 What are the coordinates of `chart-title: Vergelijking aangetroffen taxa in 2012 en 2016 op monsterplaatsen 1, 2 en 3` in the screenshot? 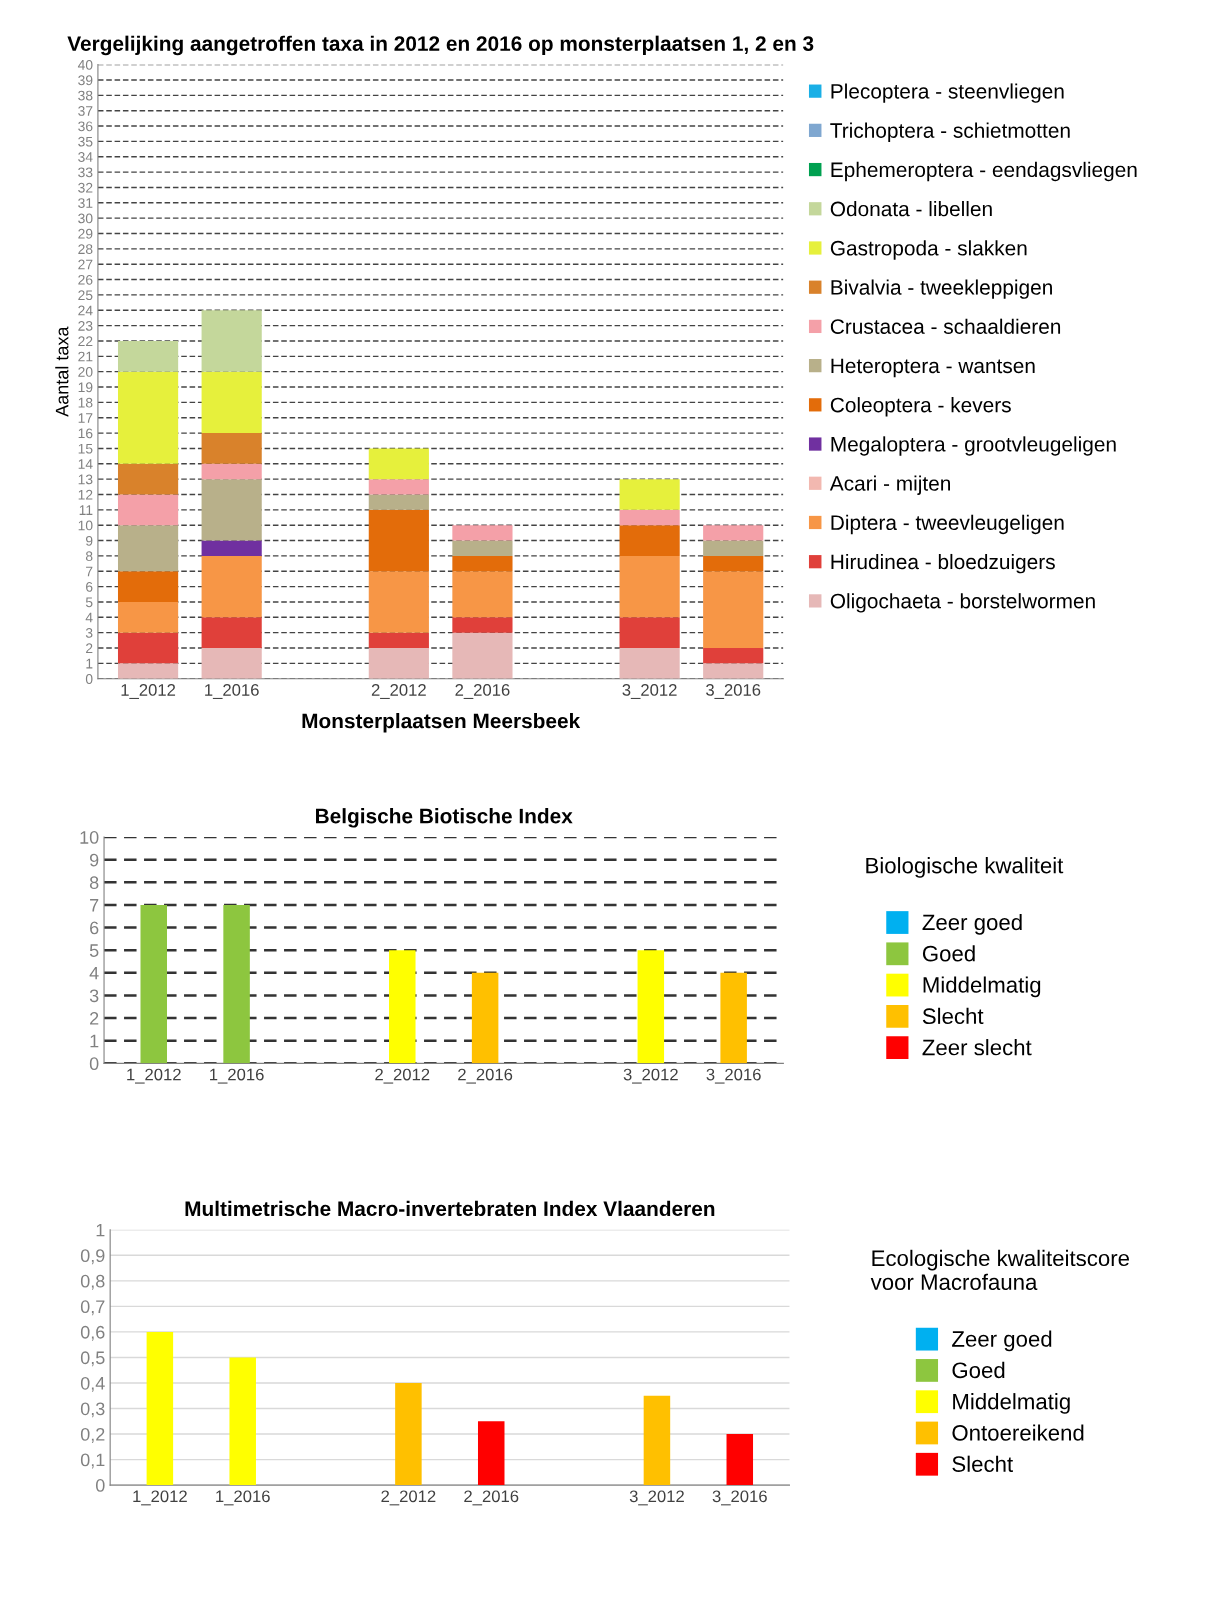 It's located at (440, 45).